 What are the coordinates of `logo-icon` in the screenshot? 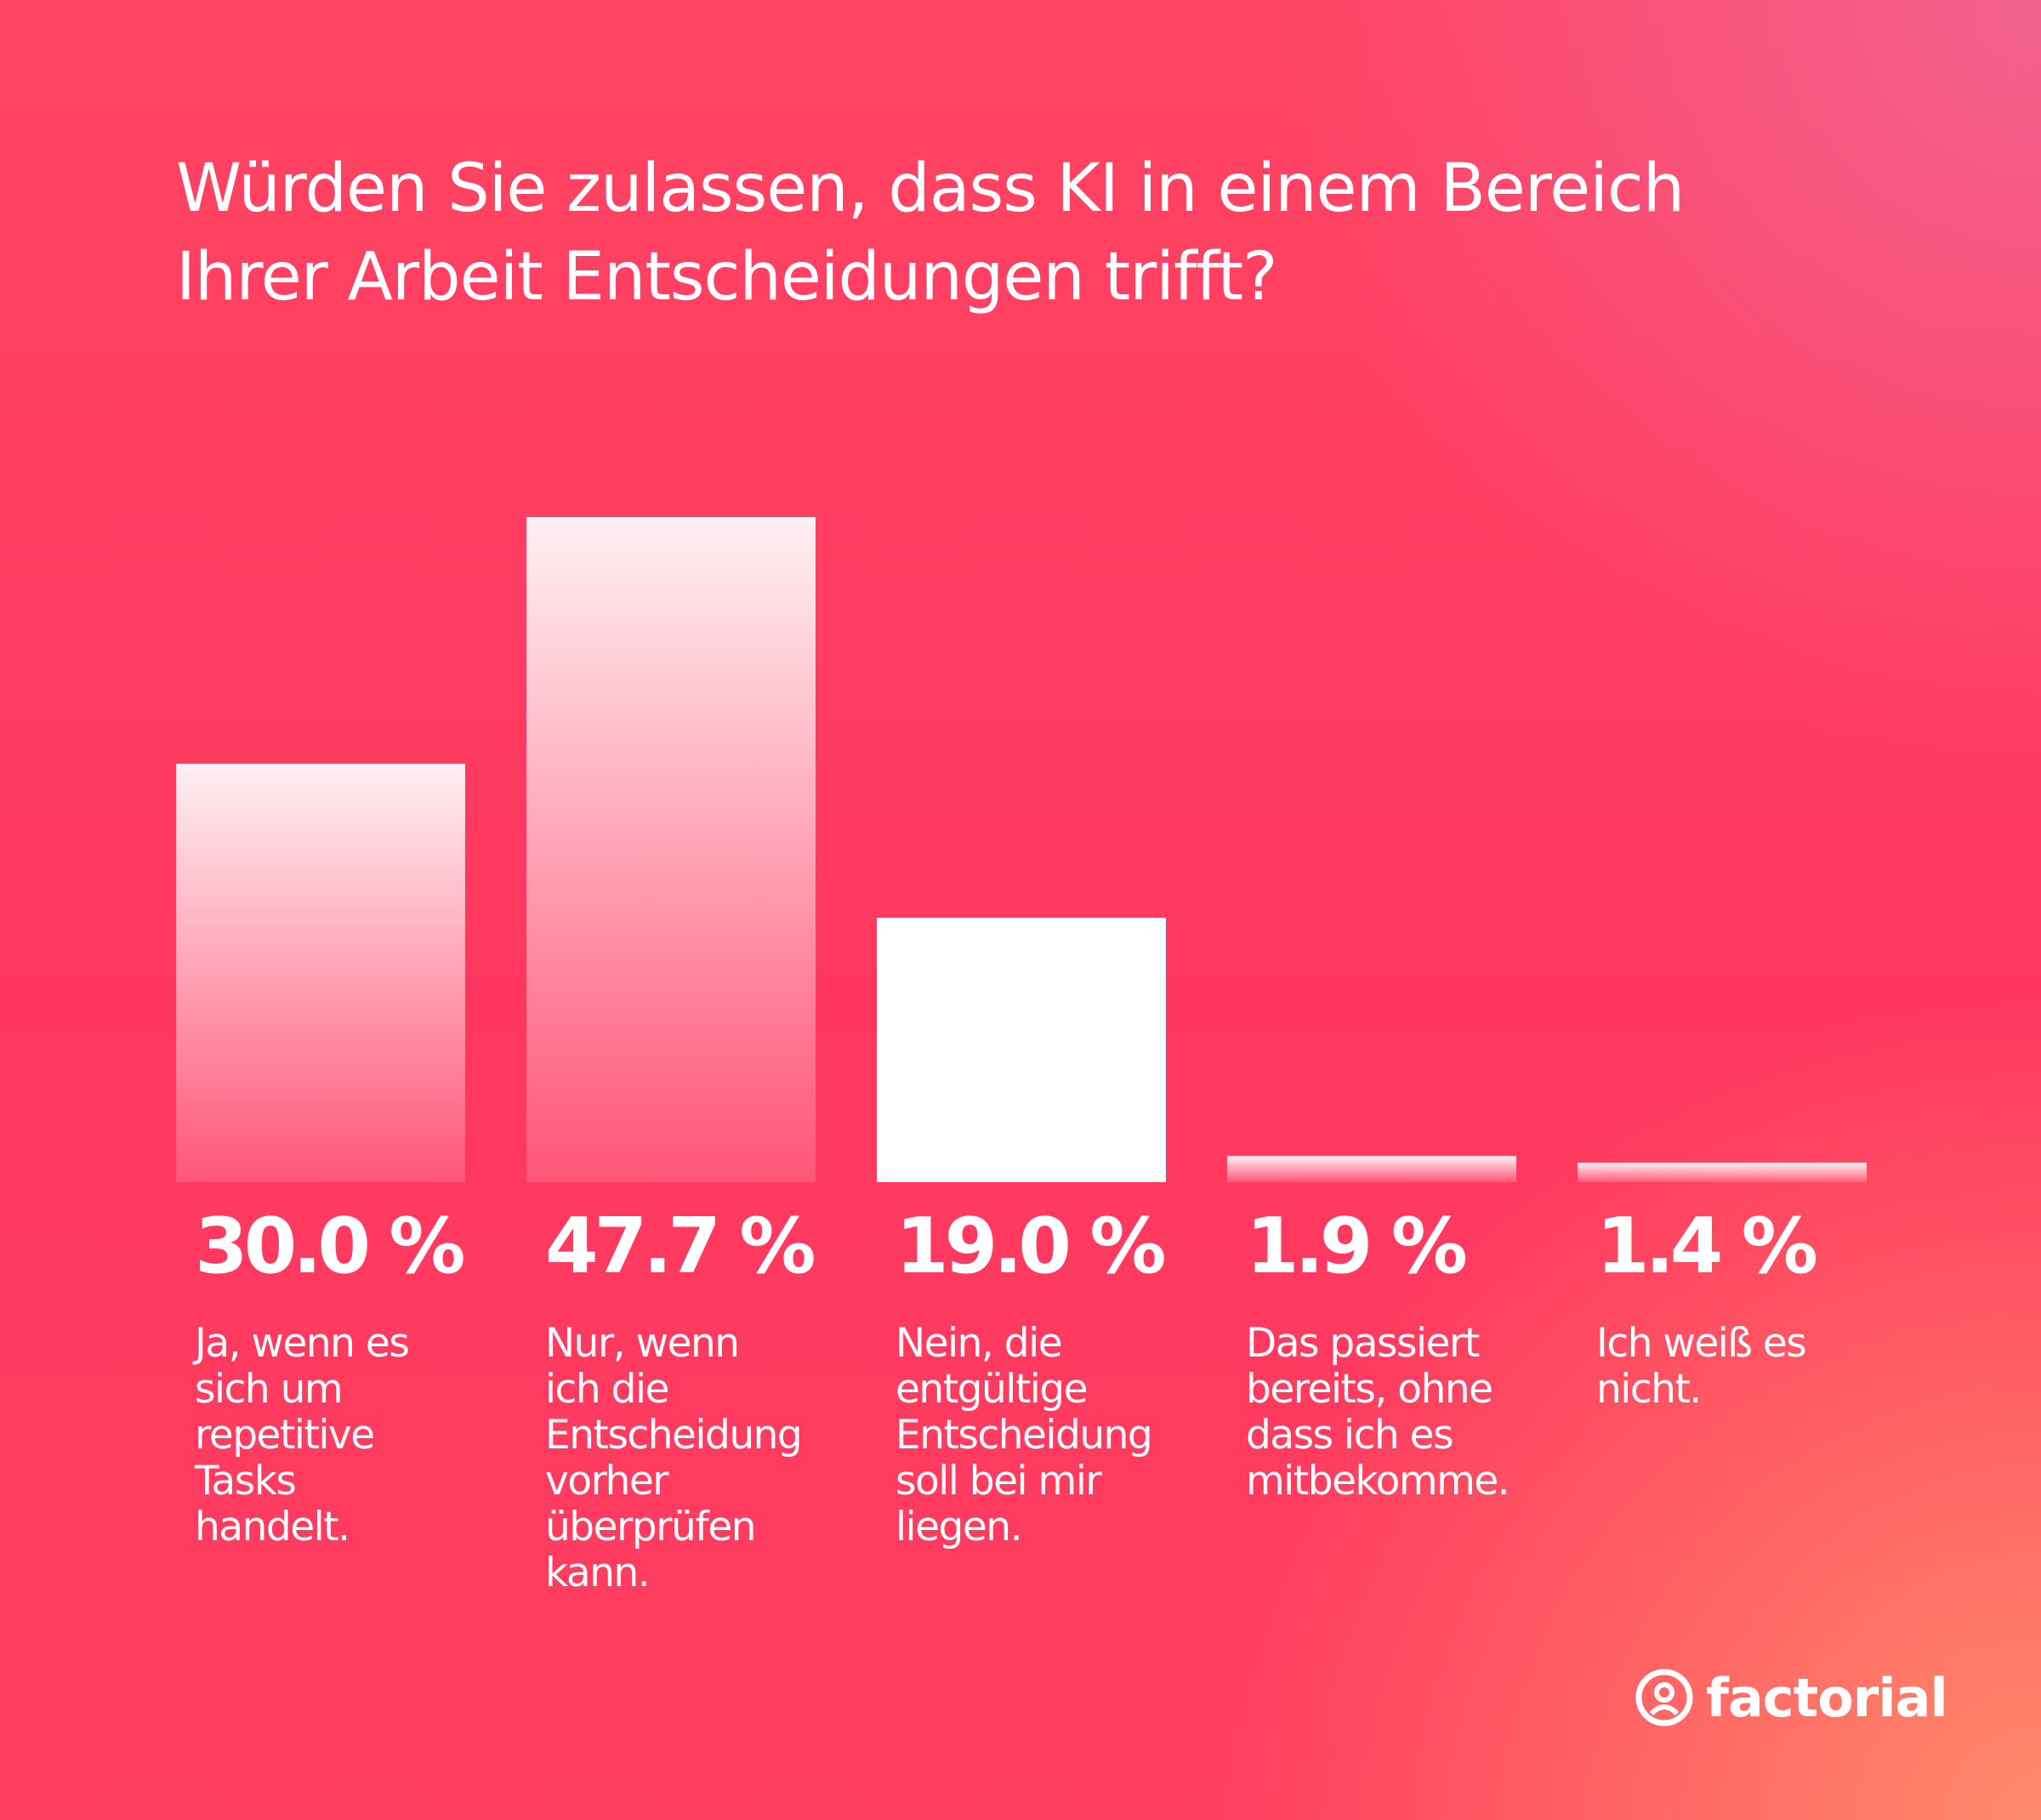 It's located at (1664, 1697).